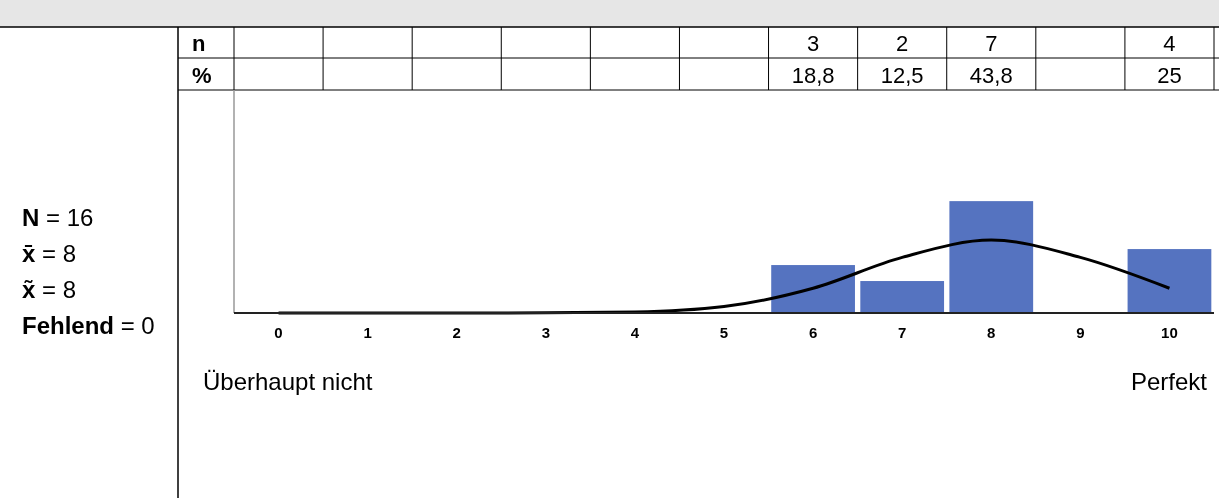  I want to click on x-tick-label: 1, so click(367, 332).